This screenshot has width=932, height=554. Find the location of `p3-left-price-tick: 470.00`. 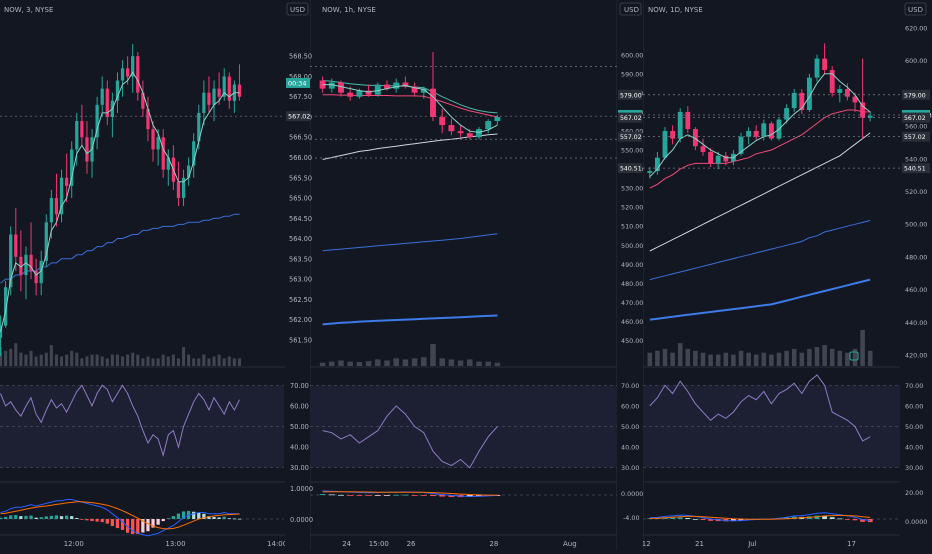

p3-left-price-tick: 470.00 is located at coordinates (632, 303).